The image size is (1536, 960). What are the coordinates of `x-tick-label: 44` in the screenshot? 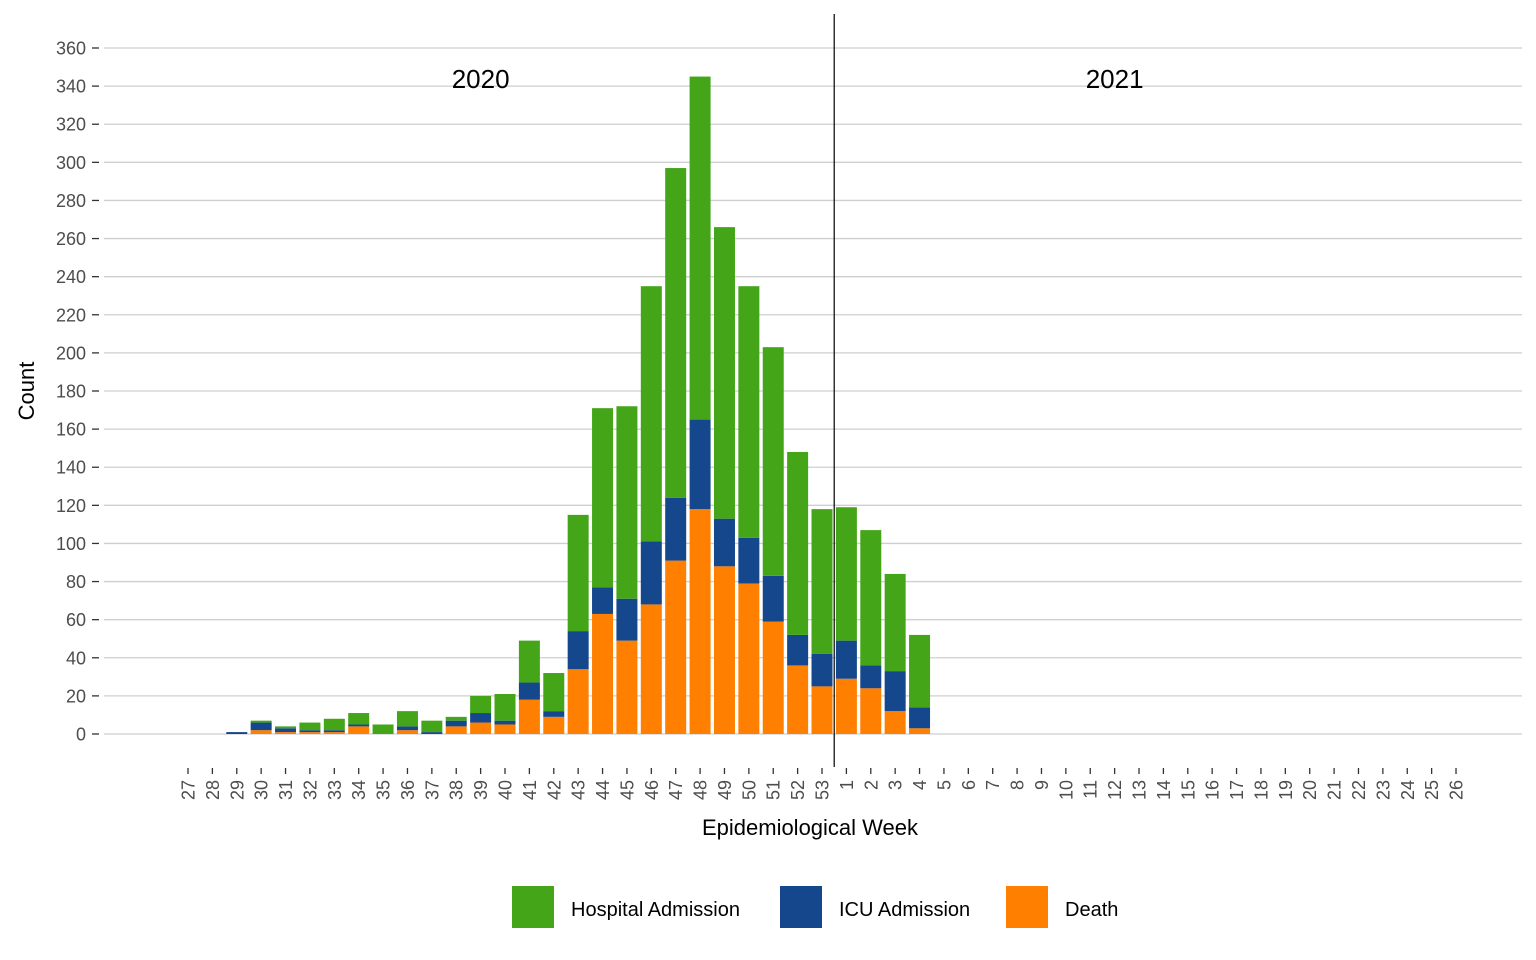 It's located at (603, 790).